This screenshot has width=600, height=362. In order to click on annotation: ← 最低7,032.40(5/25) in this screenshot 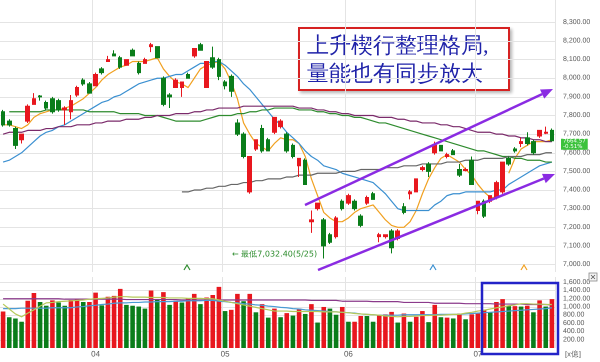, I will do `click(275, 254)`.